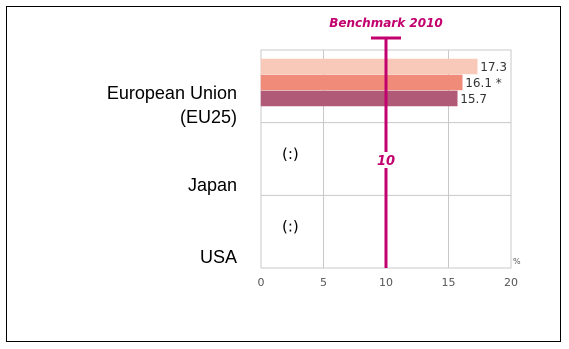  Describe the element at coordinates (473, 99) in the screenshot. I see `data-label-0-2: 15.7` at that location.